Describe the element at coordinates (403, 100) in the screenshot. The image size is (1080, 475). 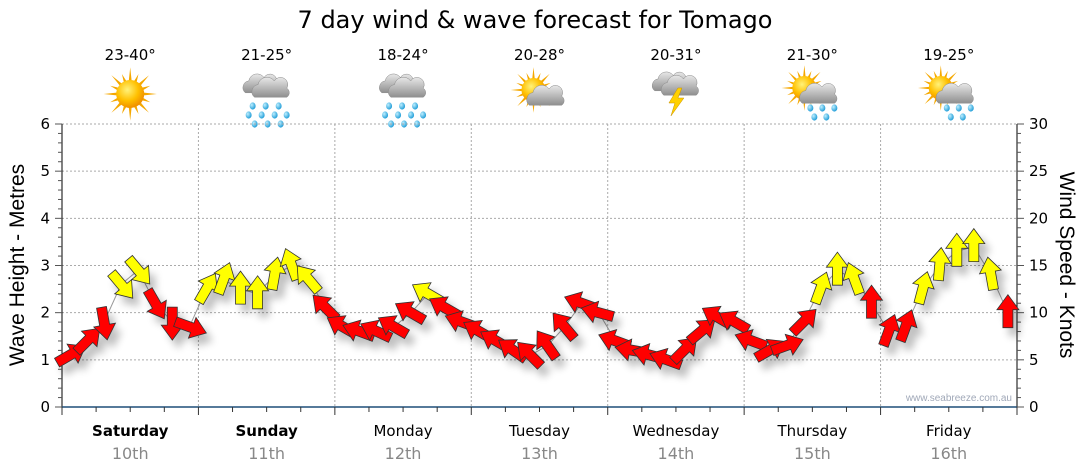
I see `rain-icon` at that location.